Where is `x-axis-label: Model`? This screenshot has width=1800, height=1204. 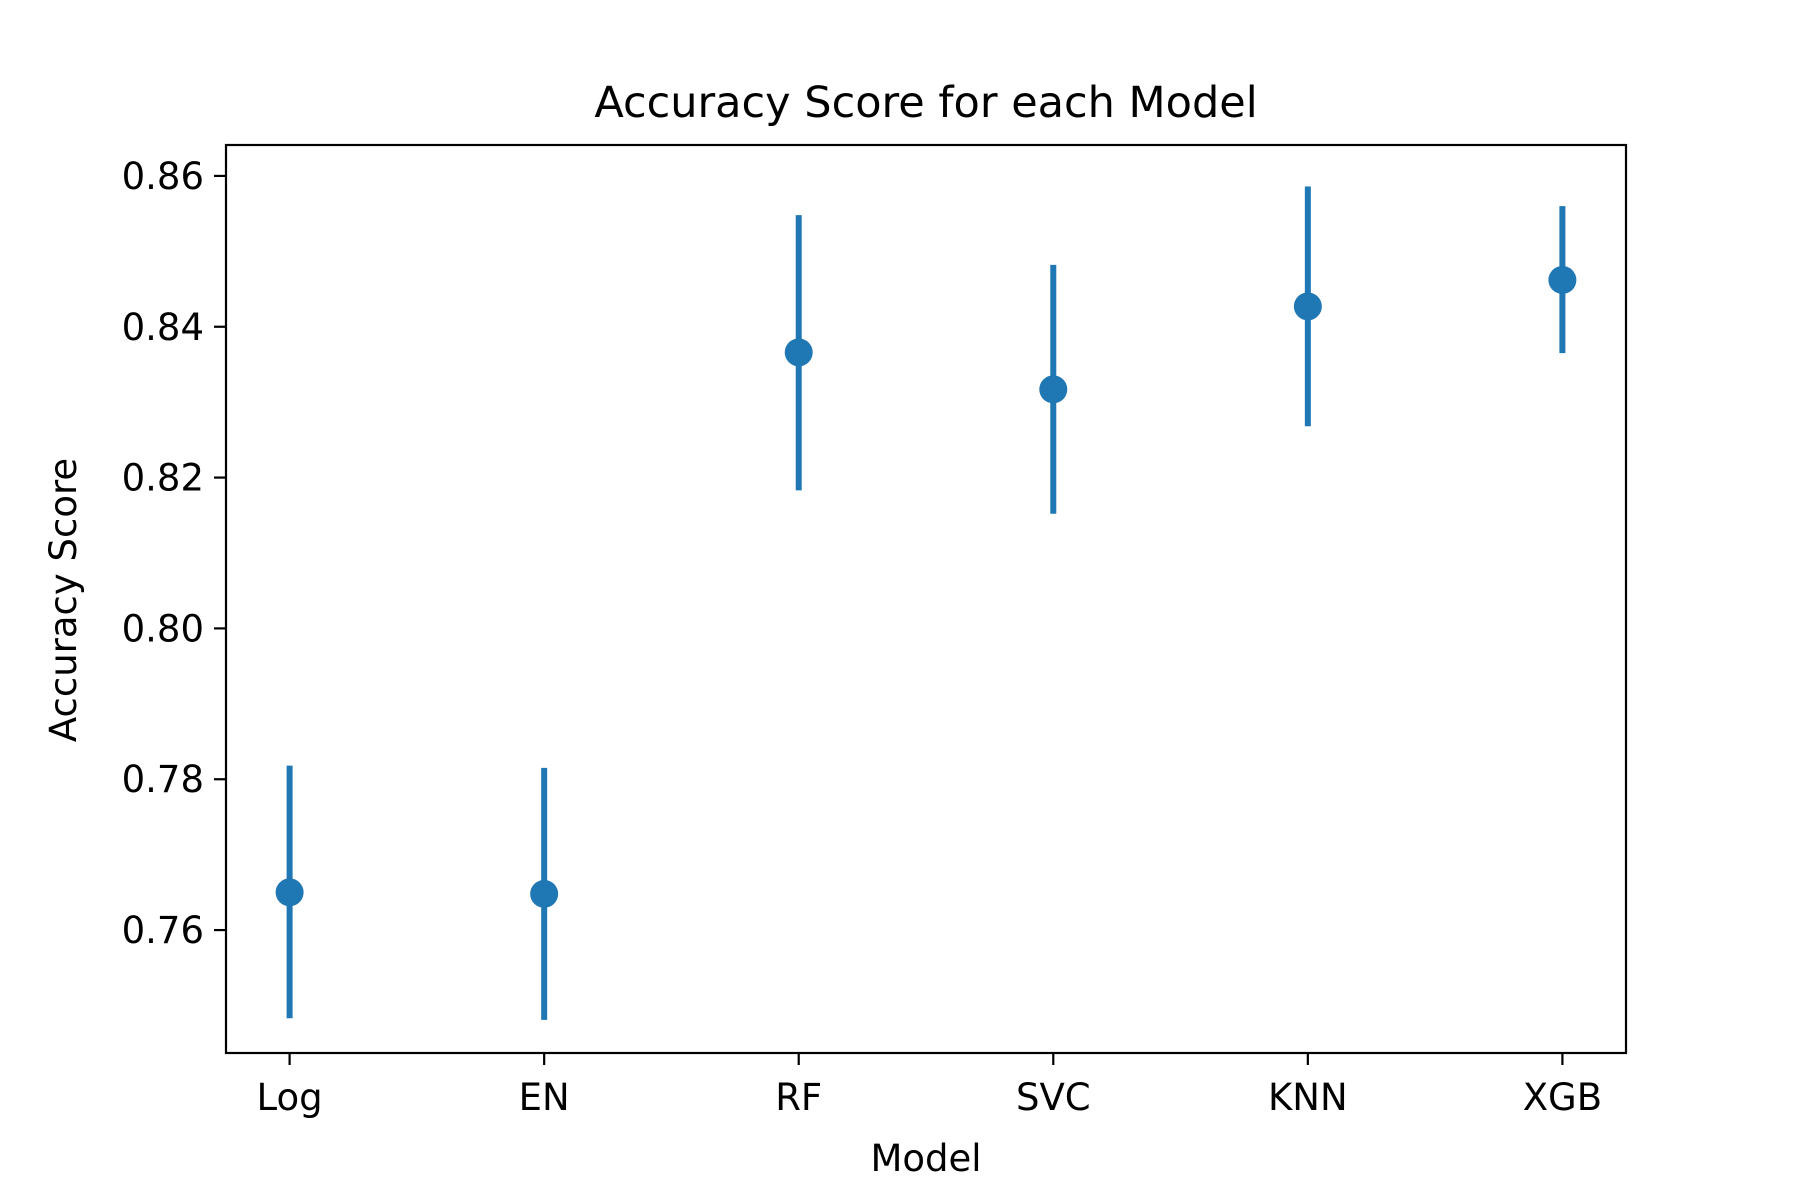
x-axis-label: Model is located at coordinates (925, 1158).